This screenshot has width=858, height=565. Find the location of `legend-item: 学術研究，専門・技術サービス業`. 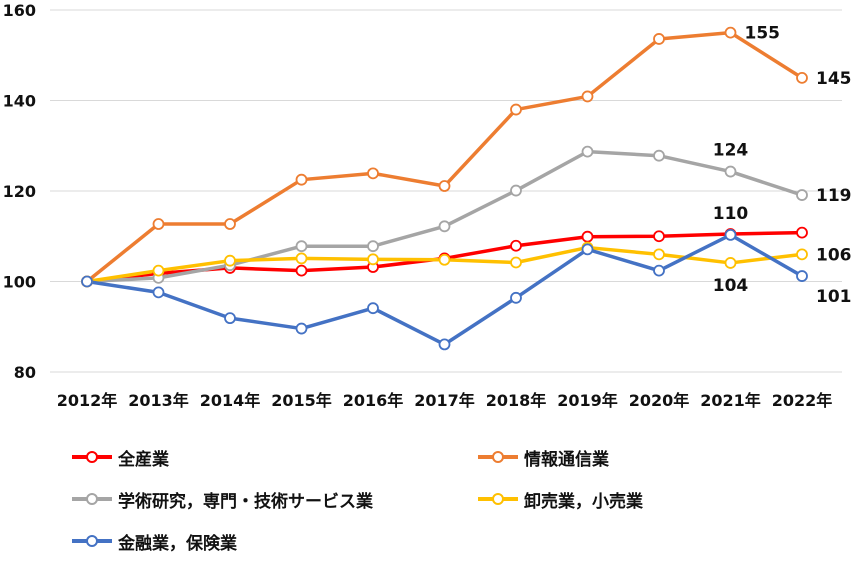

legend-item: 学術研究，専門・技術サービス業 is located at coordinates (222, 499).